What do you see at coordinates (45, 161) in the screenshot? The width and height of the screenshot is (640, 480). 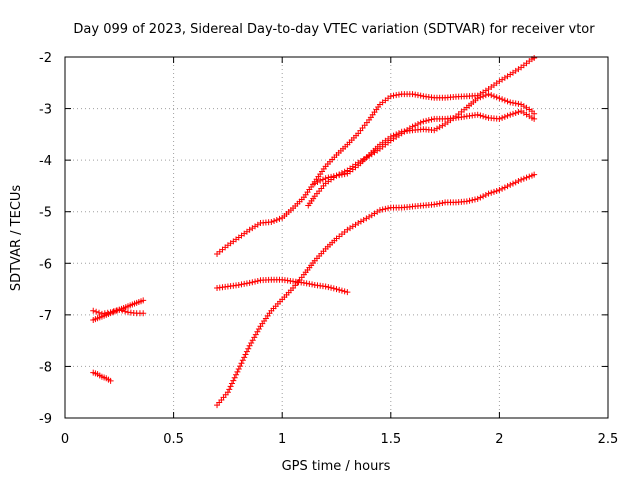 I see `y-tick-label: -4` at bounding box center [45, 161].